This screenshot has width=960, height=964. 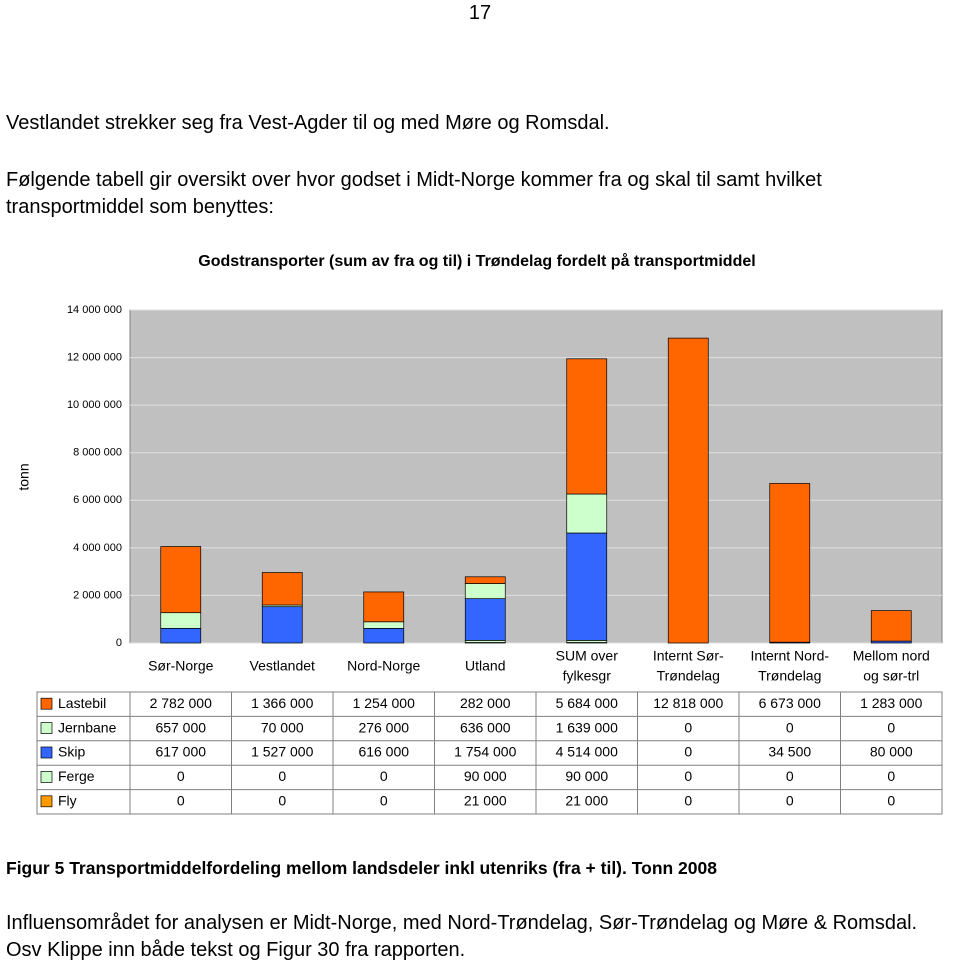 What do you see at coordinates (485, 666) in the screenshot?
I see `x-tick-label: Utland` at bounding box center [485, 666].